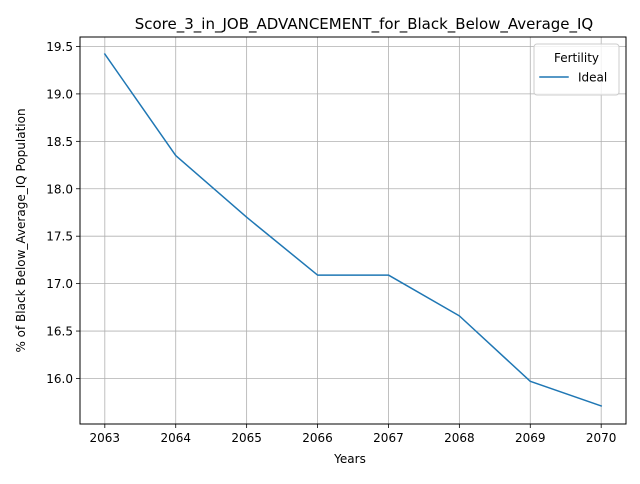  I want to click on y-tick-label: 16.5, so click(59, 332).